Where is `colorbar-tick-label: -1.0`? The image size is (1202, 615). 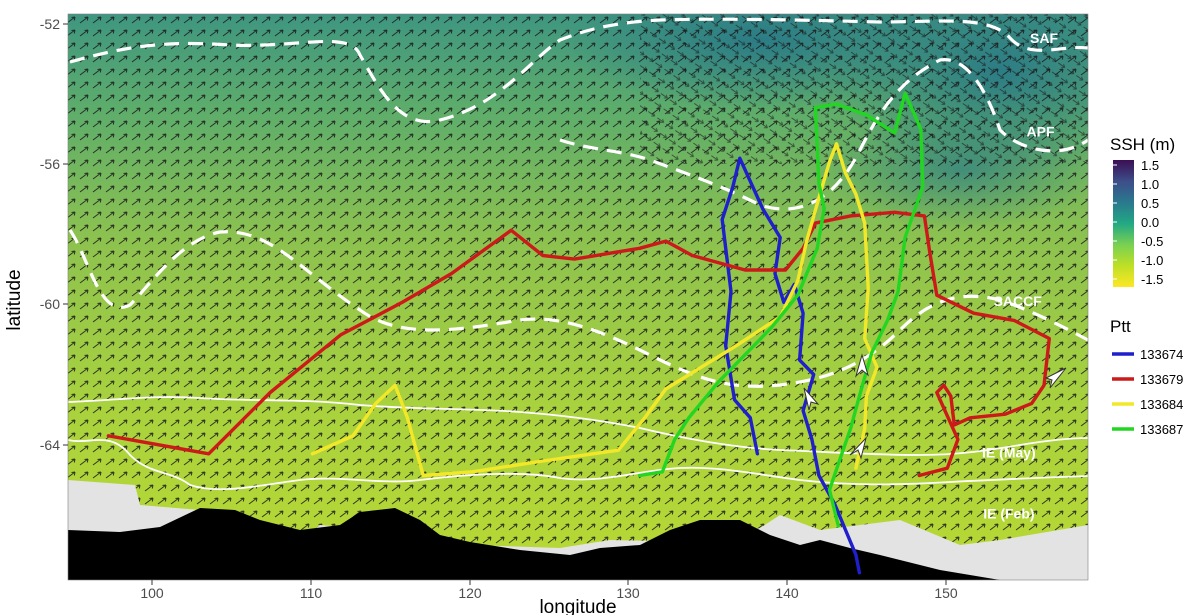
colorbar-tick-label: -1.0 is located at coordinates (1152, 260).